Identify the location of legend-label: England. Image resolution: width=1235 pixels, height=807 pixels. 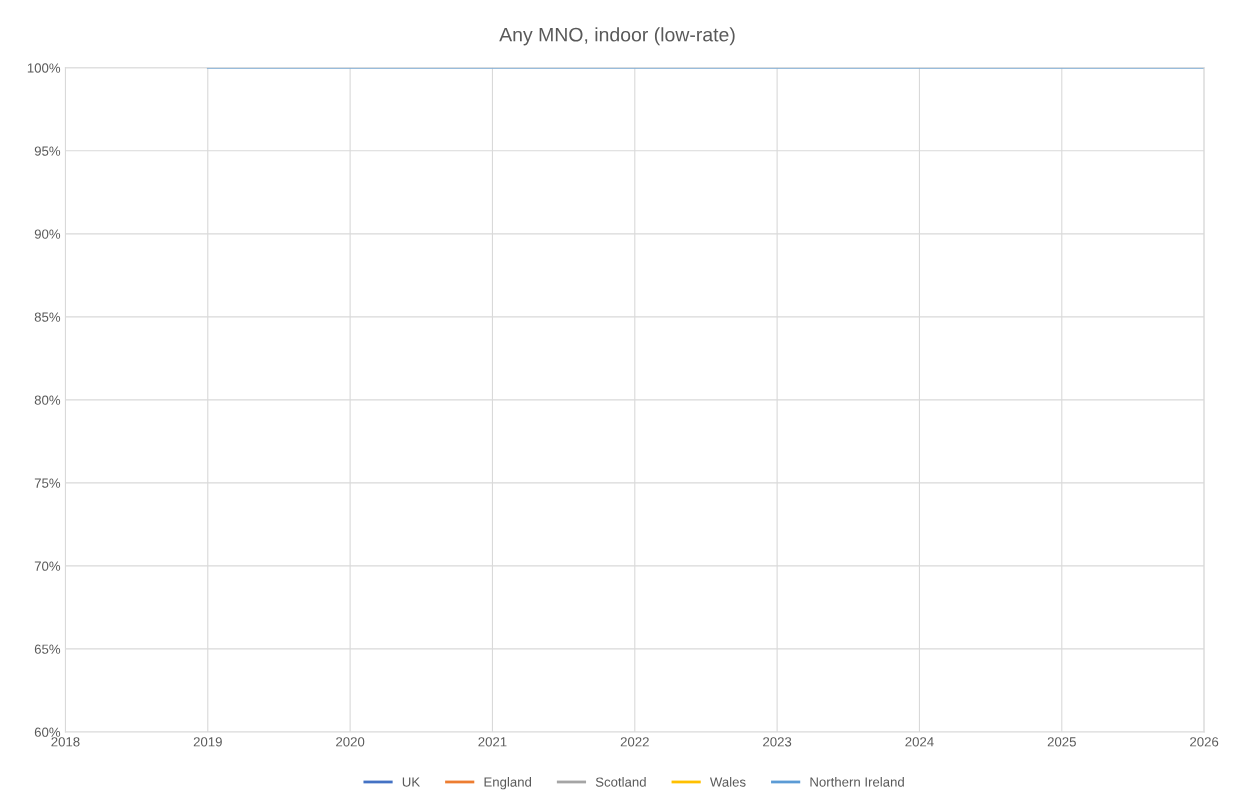
(508, 783).